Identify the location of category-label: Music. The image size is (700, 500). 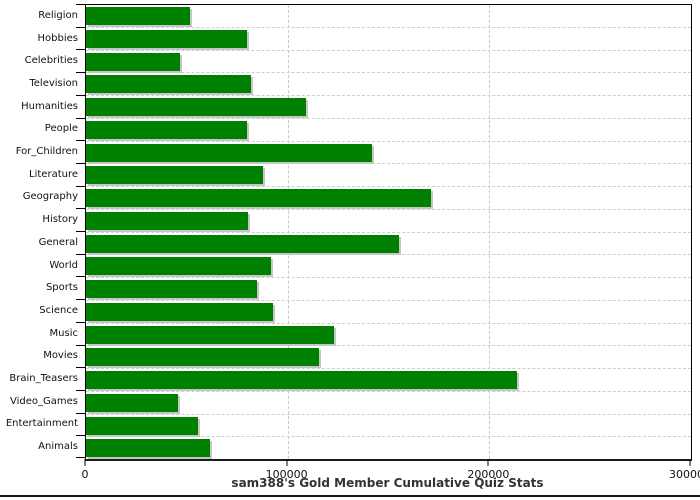
(63, 333).